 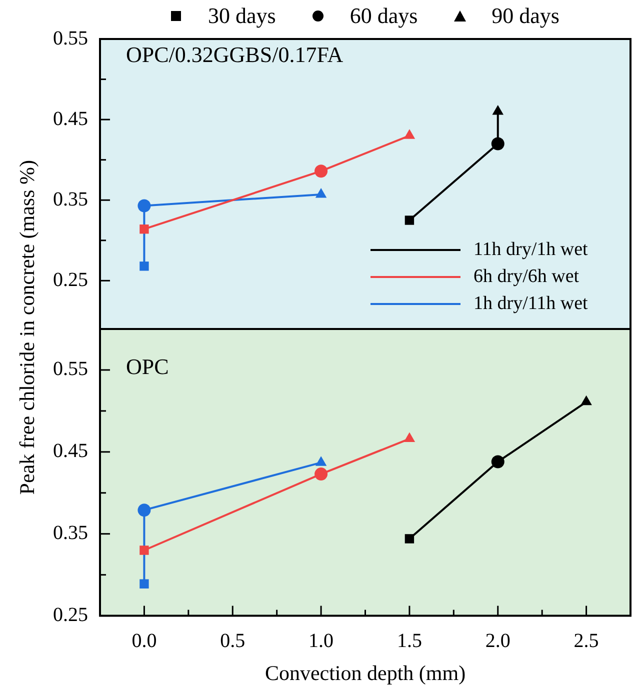 I want to click on legend-label: 11h dry/1h wet, so click(x=531, y=249).